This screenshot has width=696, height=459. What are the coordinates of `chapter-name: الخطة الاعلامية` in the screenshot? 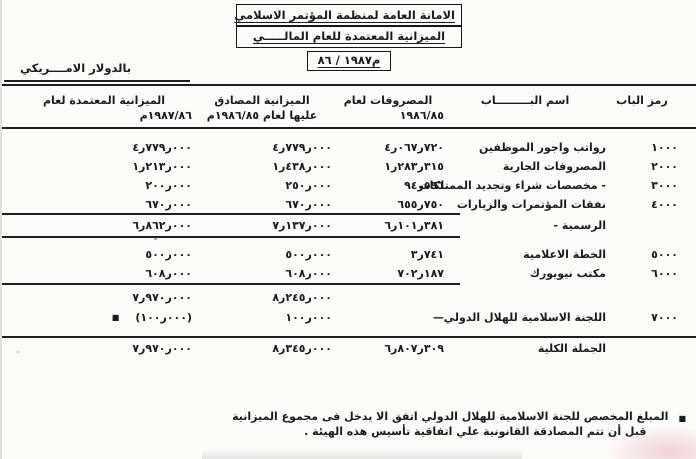 It's located at (564, 254).